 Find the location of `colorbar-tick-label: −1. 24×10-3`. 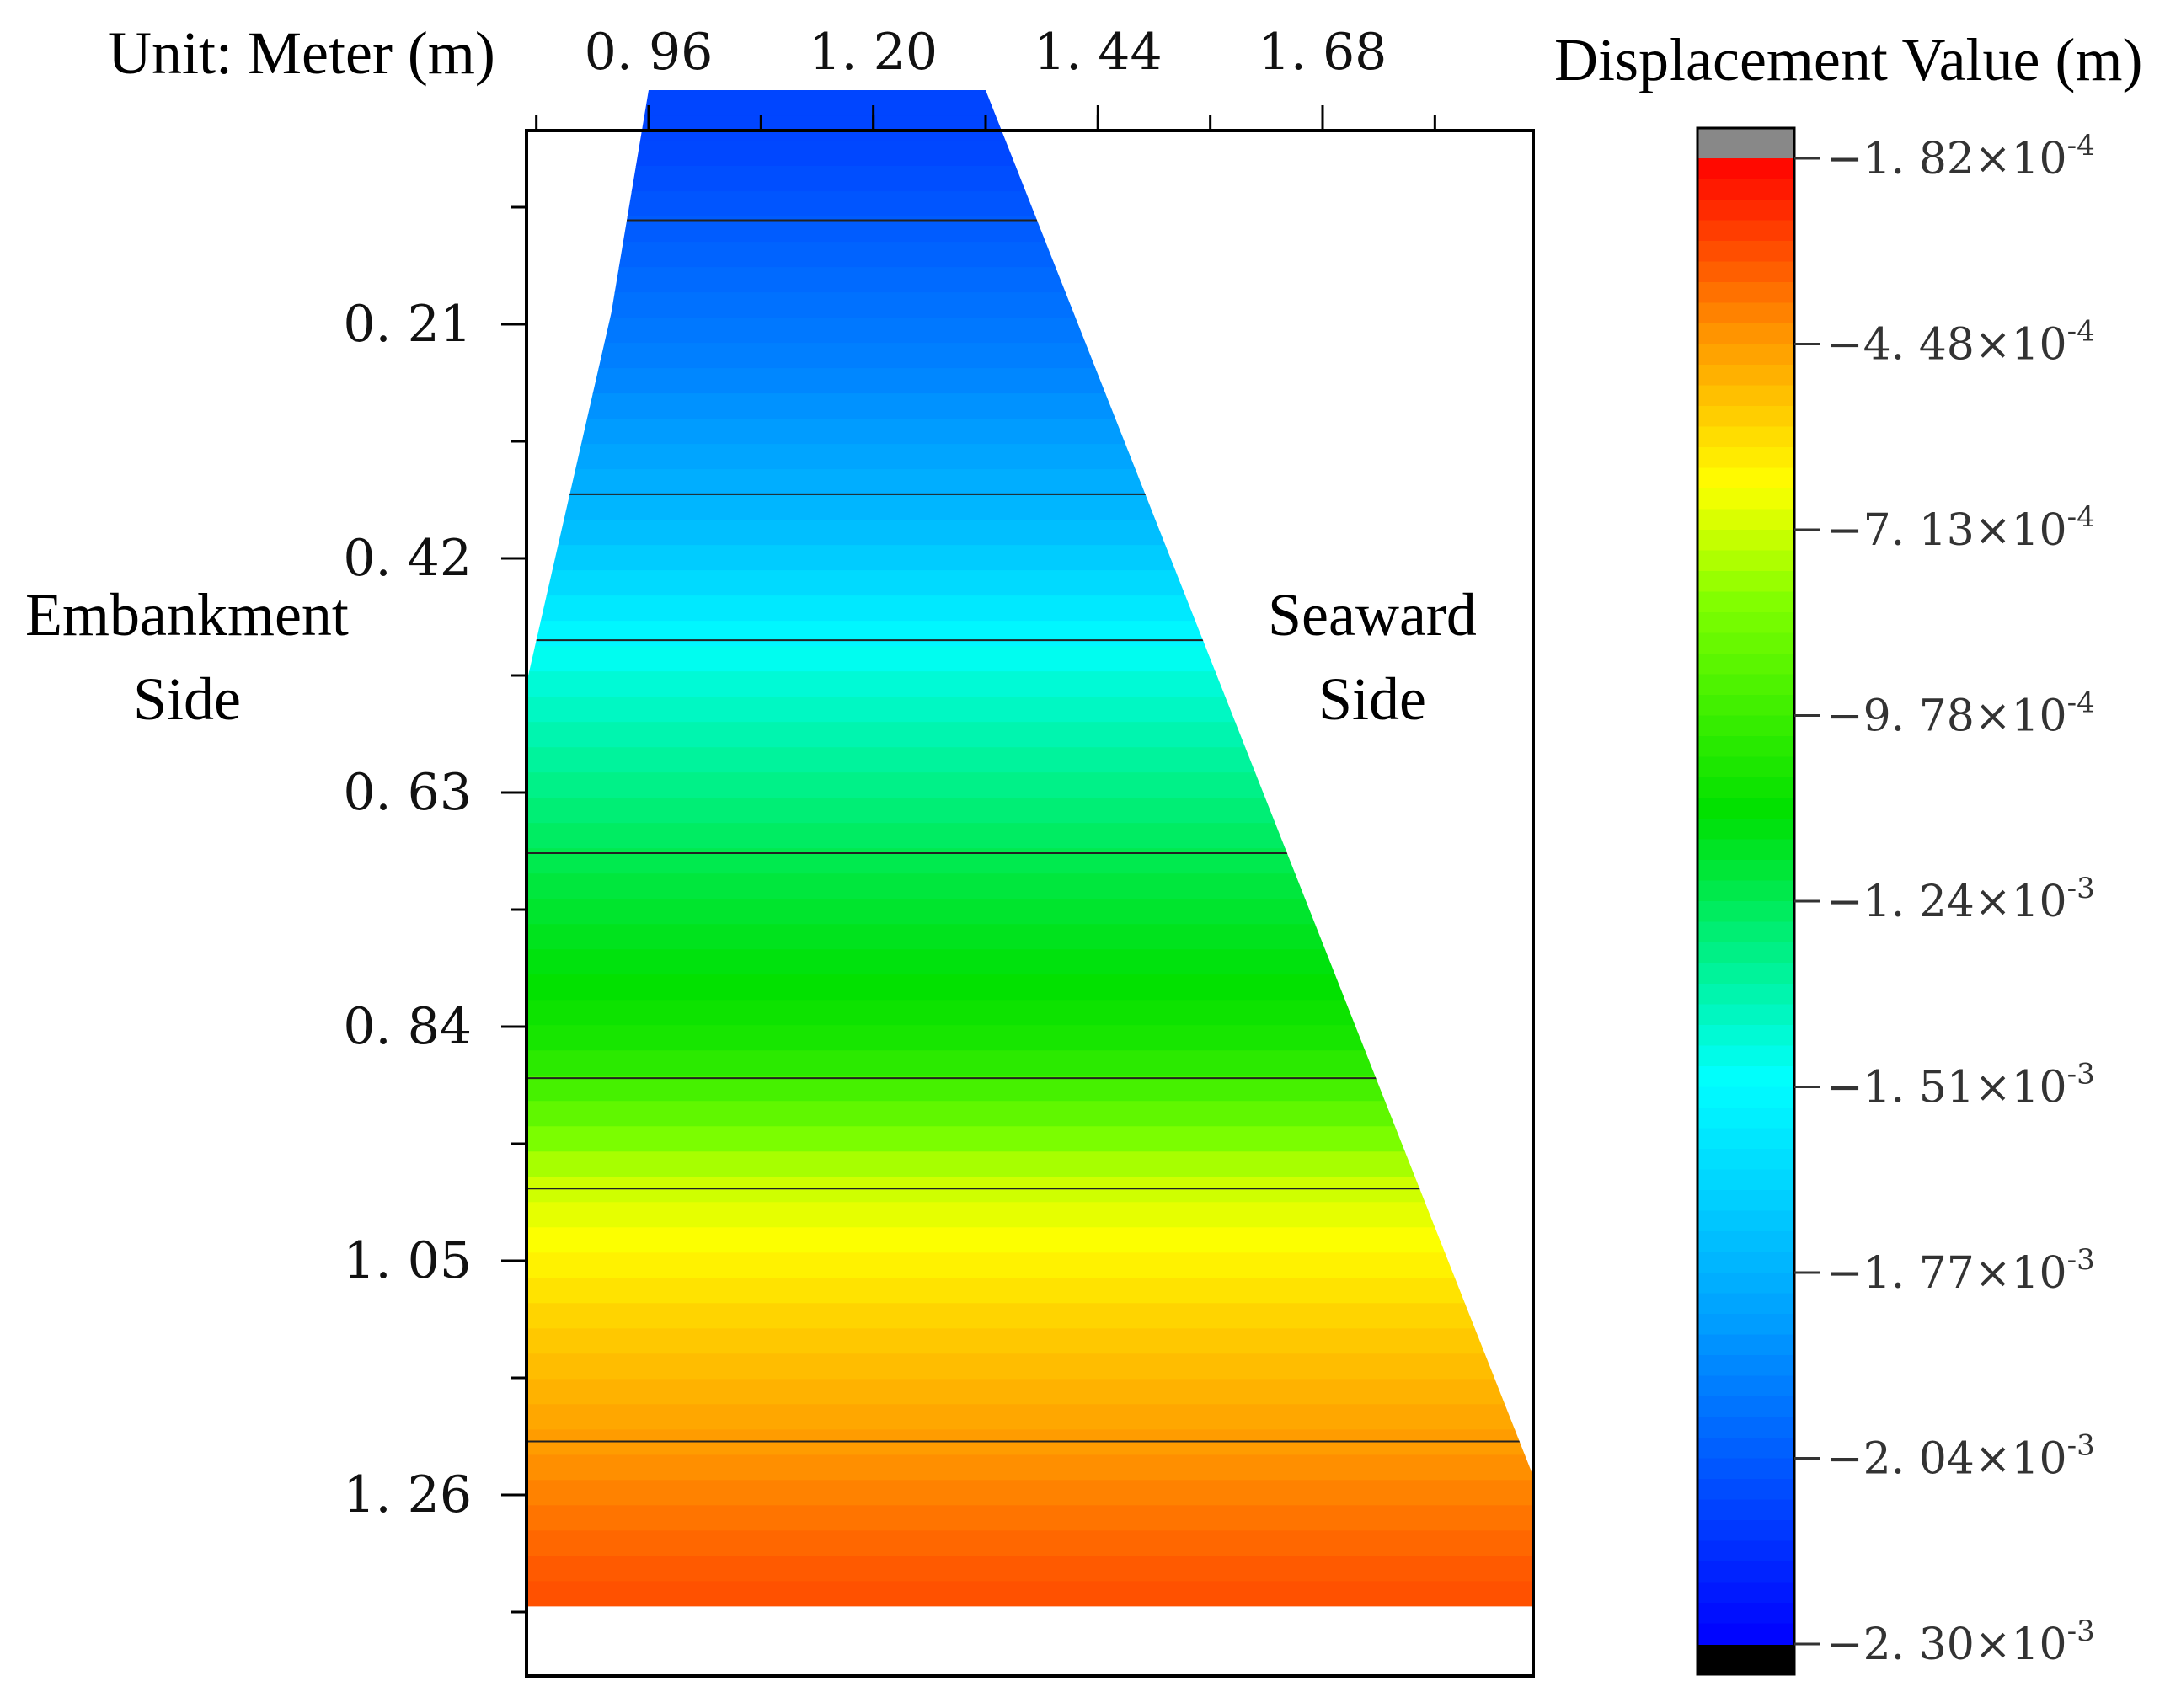

colorbar-tick-label: −1. 24×10-3 is located at coordinates (1960, 899).